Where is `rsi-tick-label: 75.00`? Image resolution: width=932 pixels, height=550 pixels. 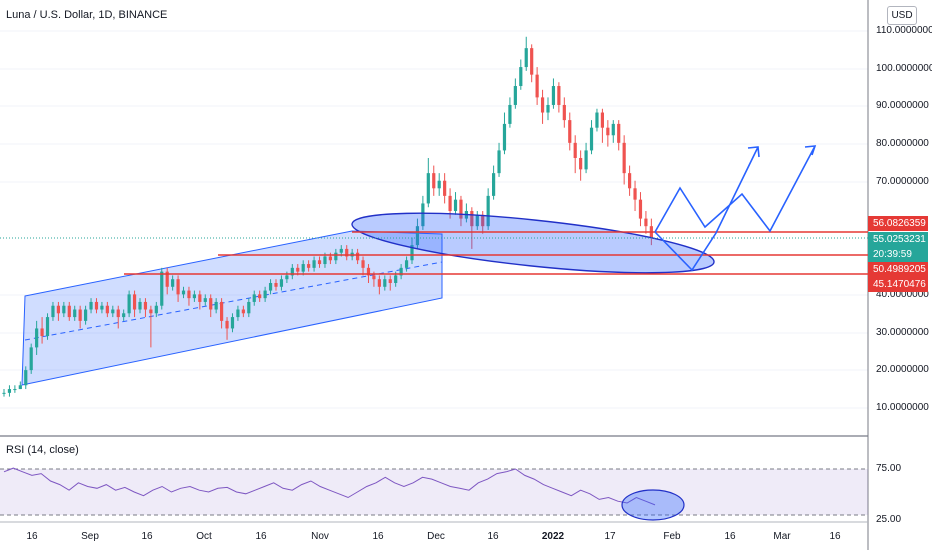 rsi-tick-label: 75.00 is located at coordinates (889, 468).